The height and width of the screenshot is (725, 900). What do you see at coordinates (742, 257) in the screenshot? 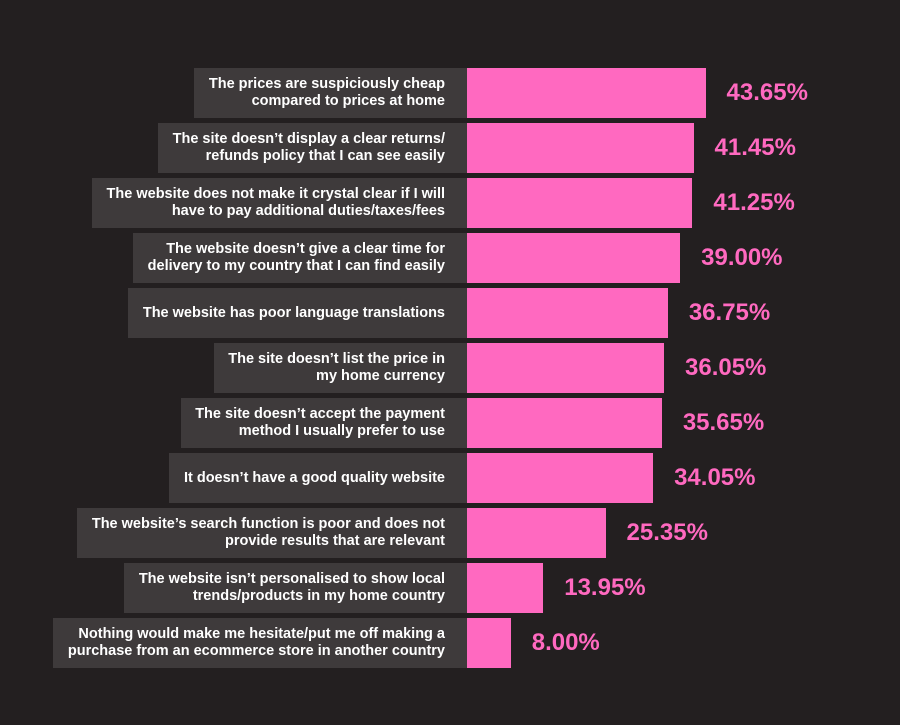
I see `value-label: 39.00%` at bounding box center [742, 257].